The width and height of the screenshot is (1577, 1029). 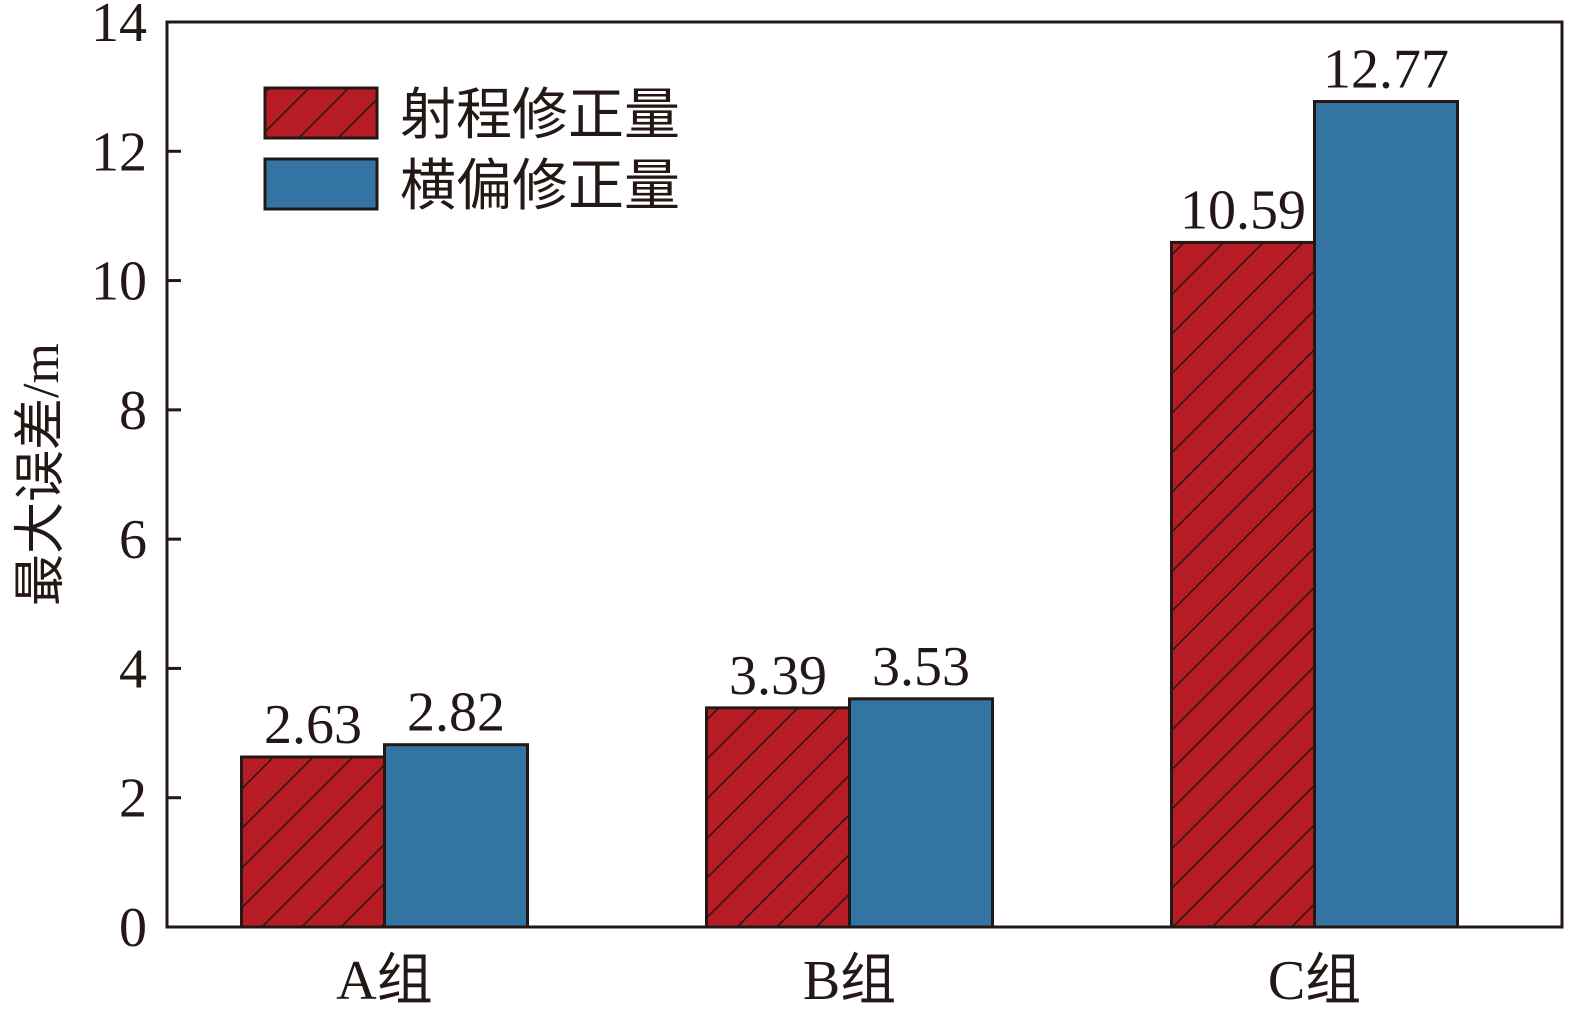 I want to click on y-tick-label: 0, so click(x=133, y=928).